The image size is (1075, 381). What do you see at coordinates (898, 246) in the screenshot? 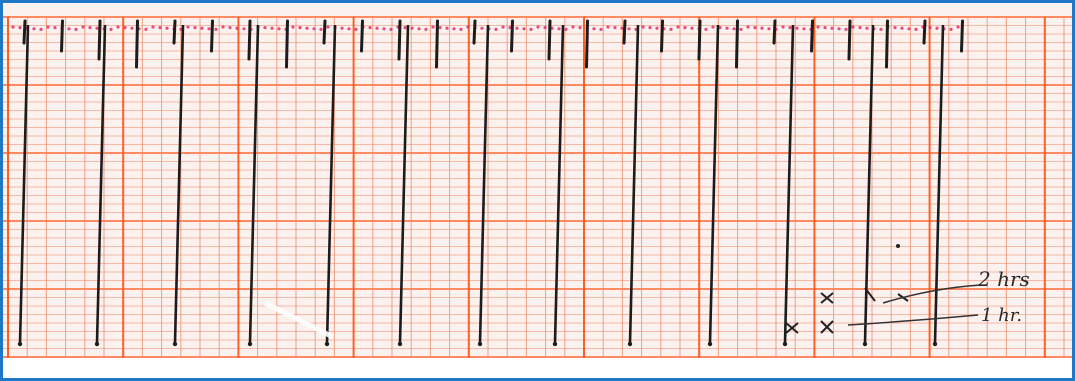
I see `dot-mark` at bounding box center [898, 246].